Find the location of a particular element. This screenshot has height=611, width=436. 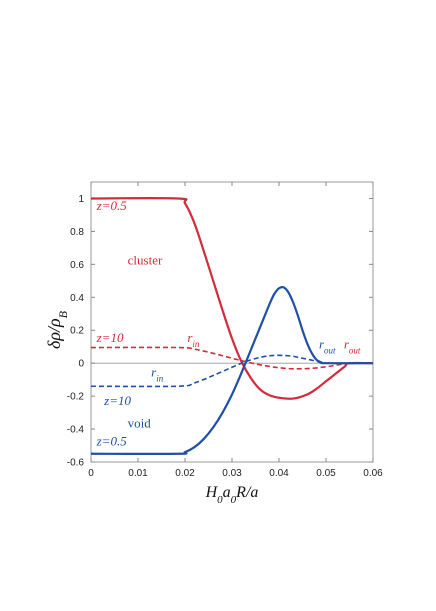

y-tick-label: -0.6 is located at coordinates (76, 463).